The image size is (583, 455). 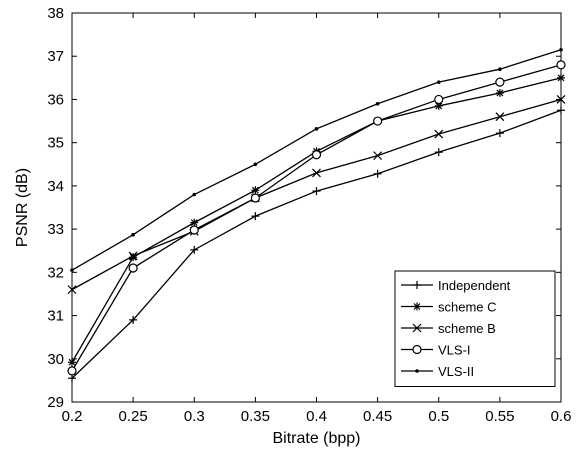 What do you see at coordinates (72, 416) in the screenshot?
I see `x-tick-label: 0.2` at bounding box center [72, 416].